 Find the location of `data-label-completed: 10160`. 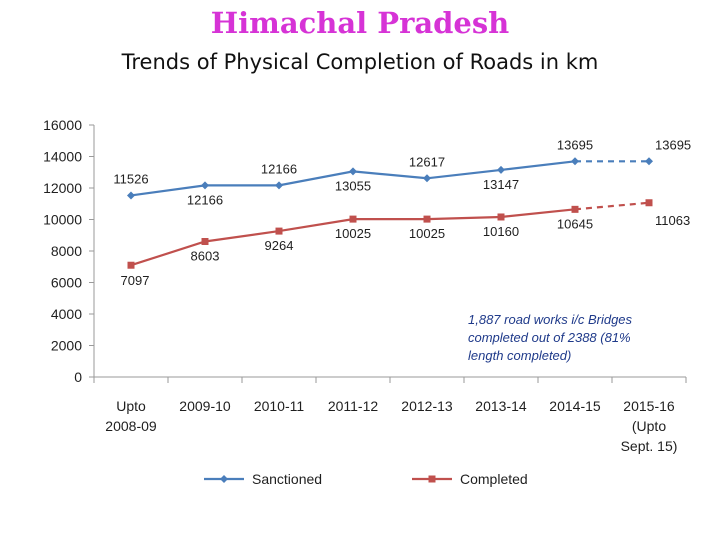

data-label-completed: 10160 is located at coordinates (501, 231).